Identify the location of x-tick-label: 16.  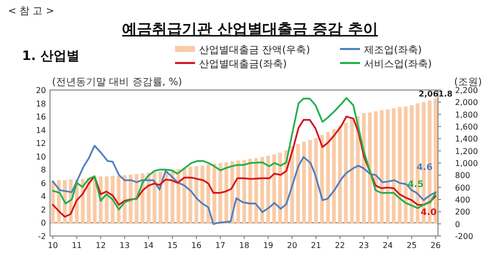
(196, 245).